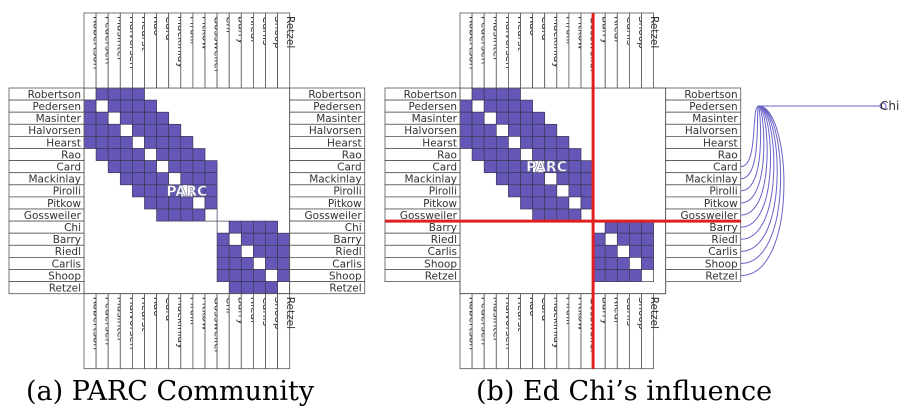 The height and width of the screenshot is (420, 916). Describe the element at coordinates (710, 216) in the screenshot. I see `row-label-right: Gossweiler` at that location.